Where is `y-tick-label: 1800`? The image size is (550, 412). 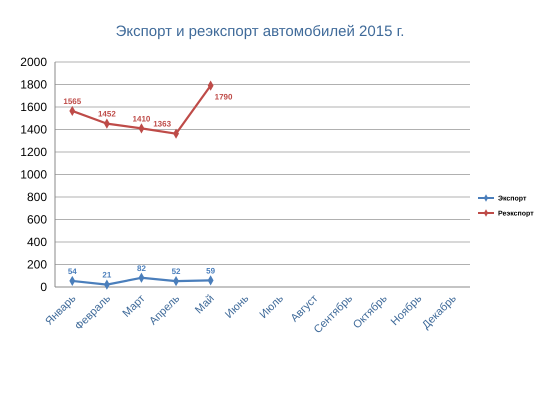
y-tick-label: 1800 is located at coordinates (34, 85).